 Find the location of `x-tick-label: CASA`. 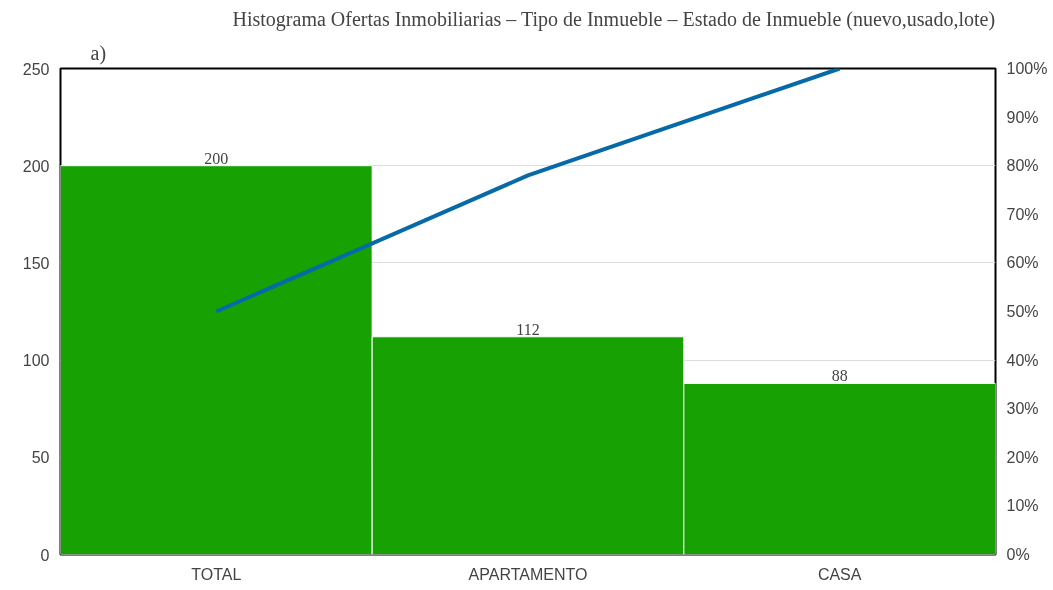

x-tick-label: CASA is located at coordinates (839, 574).